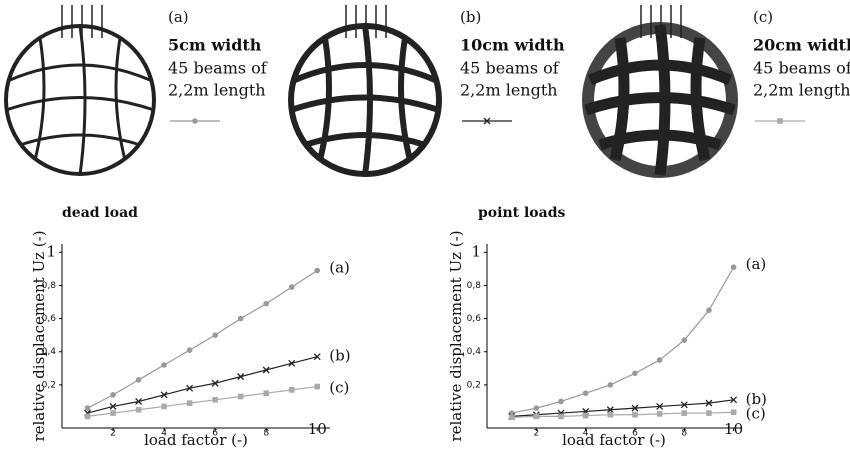  Describe the element at coordinates (113, 434) in the screenshot. I see `x-tick-label: 2` at that location.